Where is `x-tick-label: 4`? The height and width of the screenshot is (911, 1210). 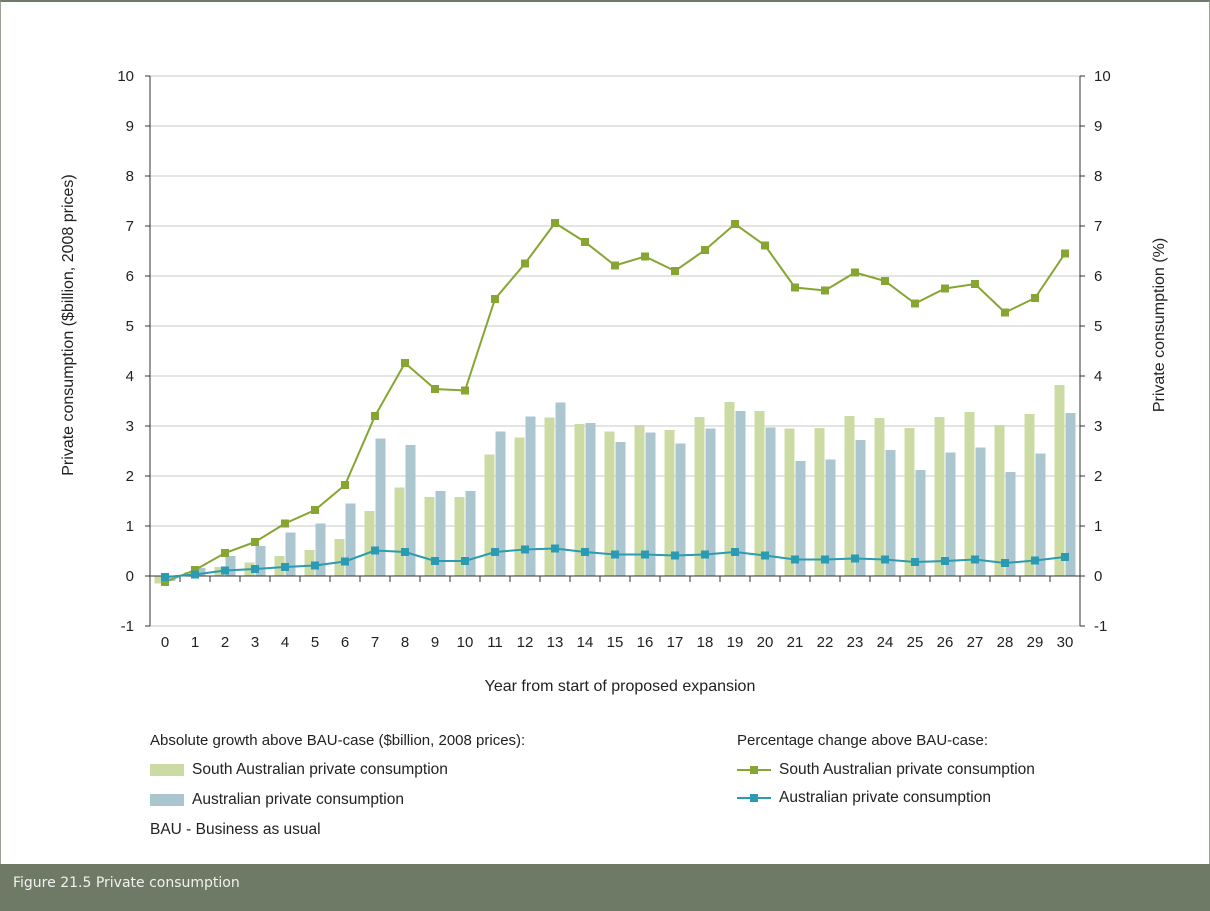 x-tick-label: 4 is located at coordinates (285, 642).